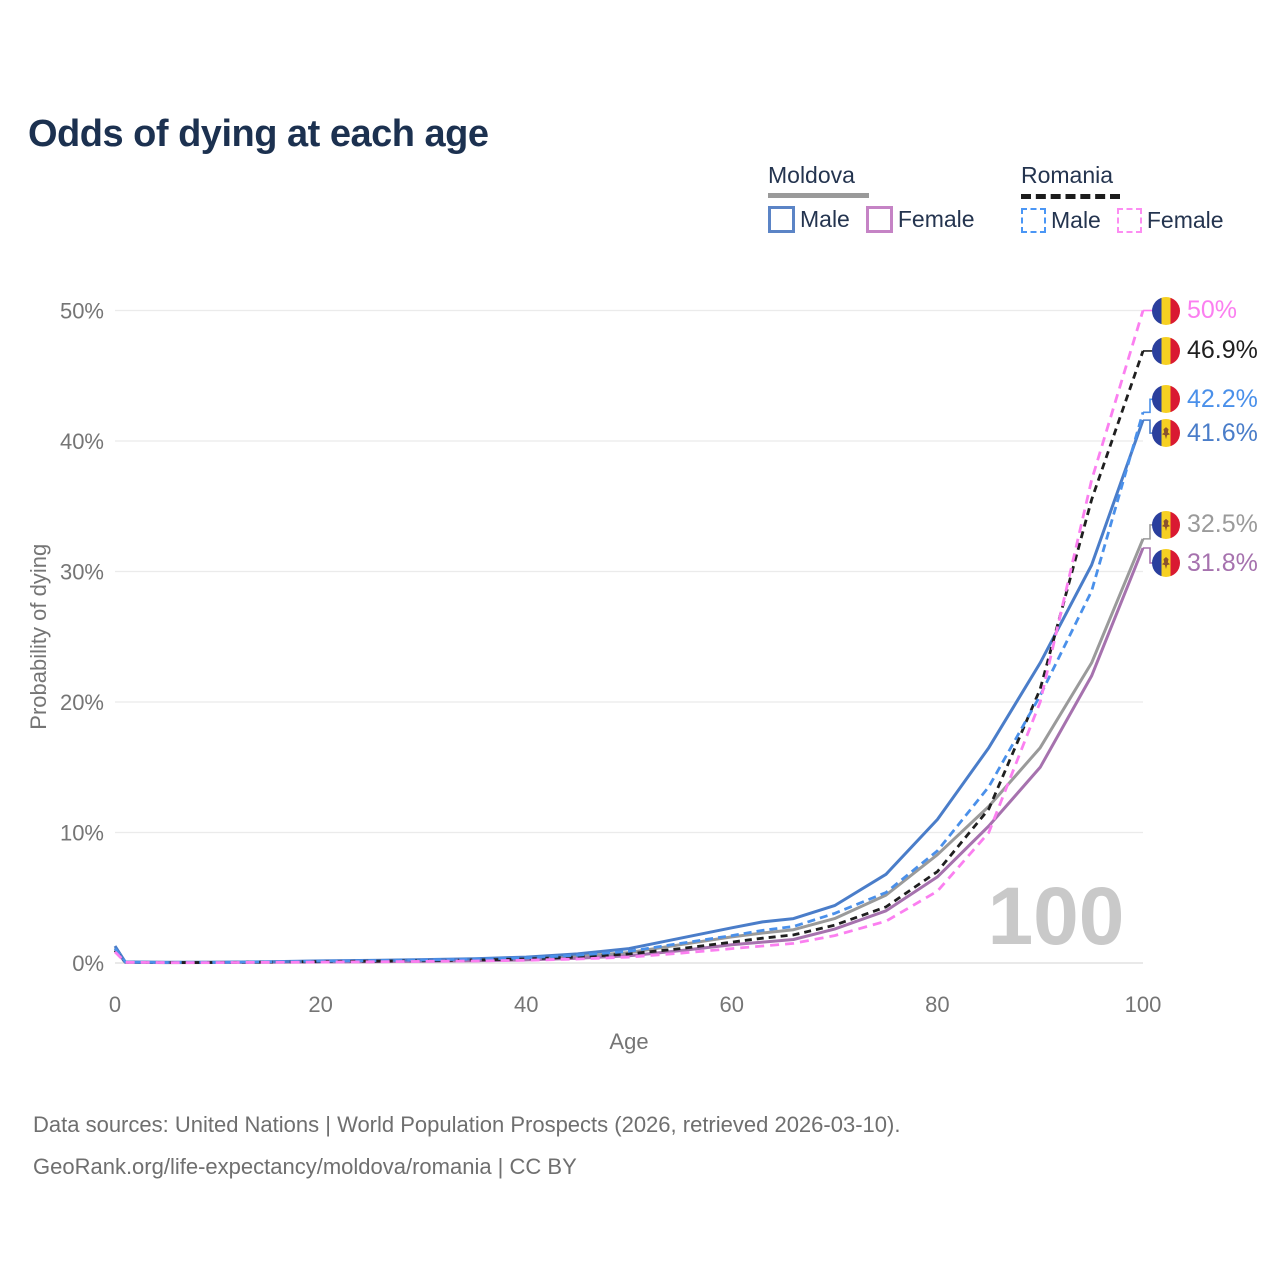  Describe the element at coordinates (526, 1004) in the screenshot. I see `x-tick-label: 40` at that location.